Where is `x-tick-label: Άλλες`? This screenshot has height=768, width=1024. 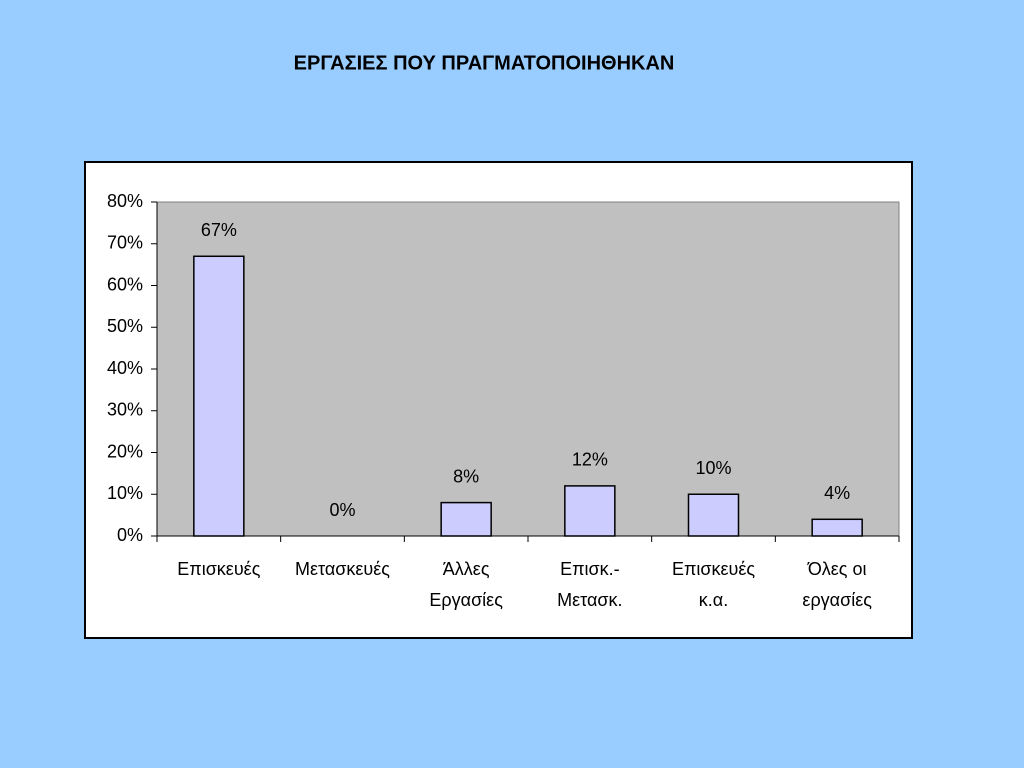 x-tick-label: Άλλες is located at coordinates (466, 569).